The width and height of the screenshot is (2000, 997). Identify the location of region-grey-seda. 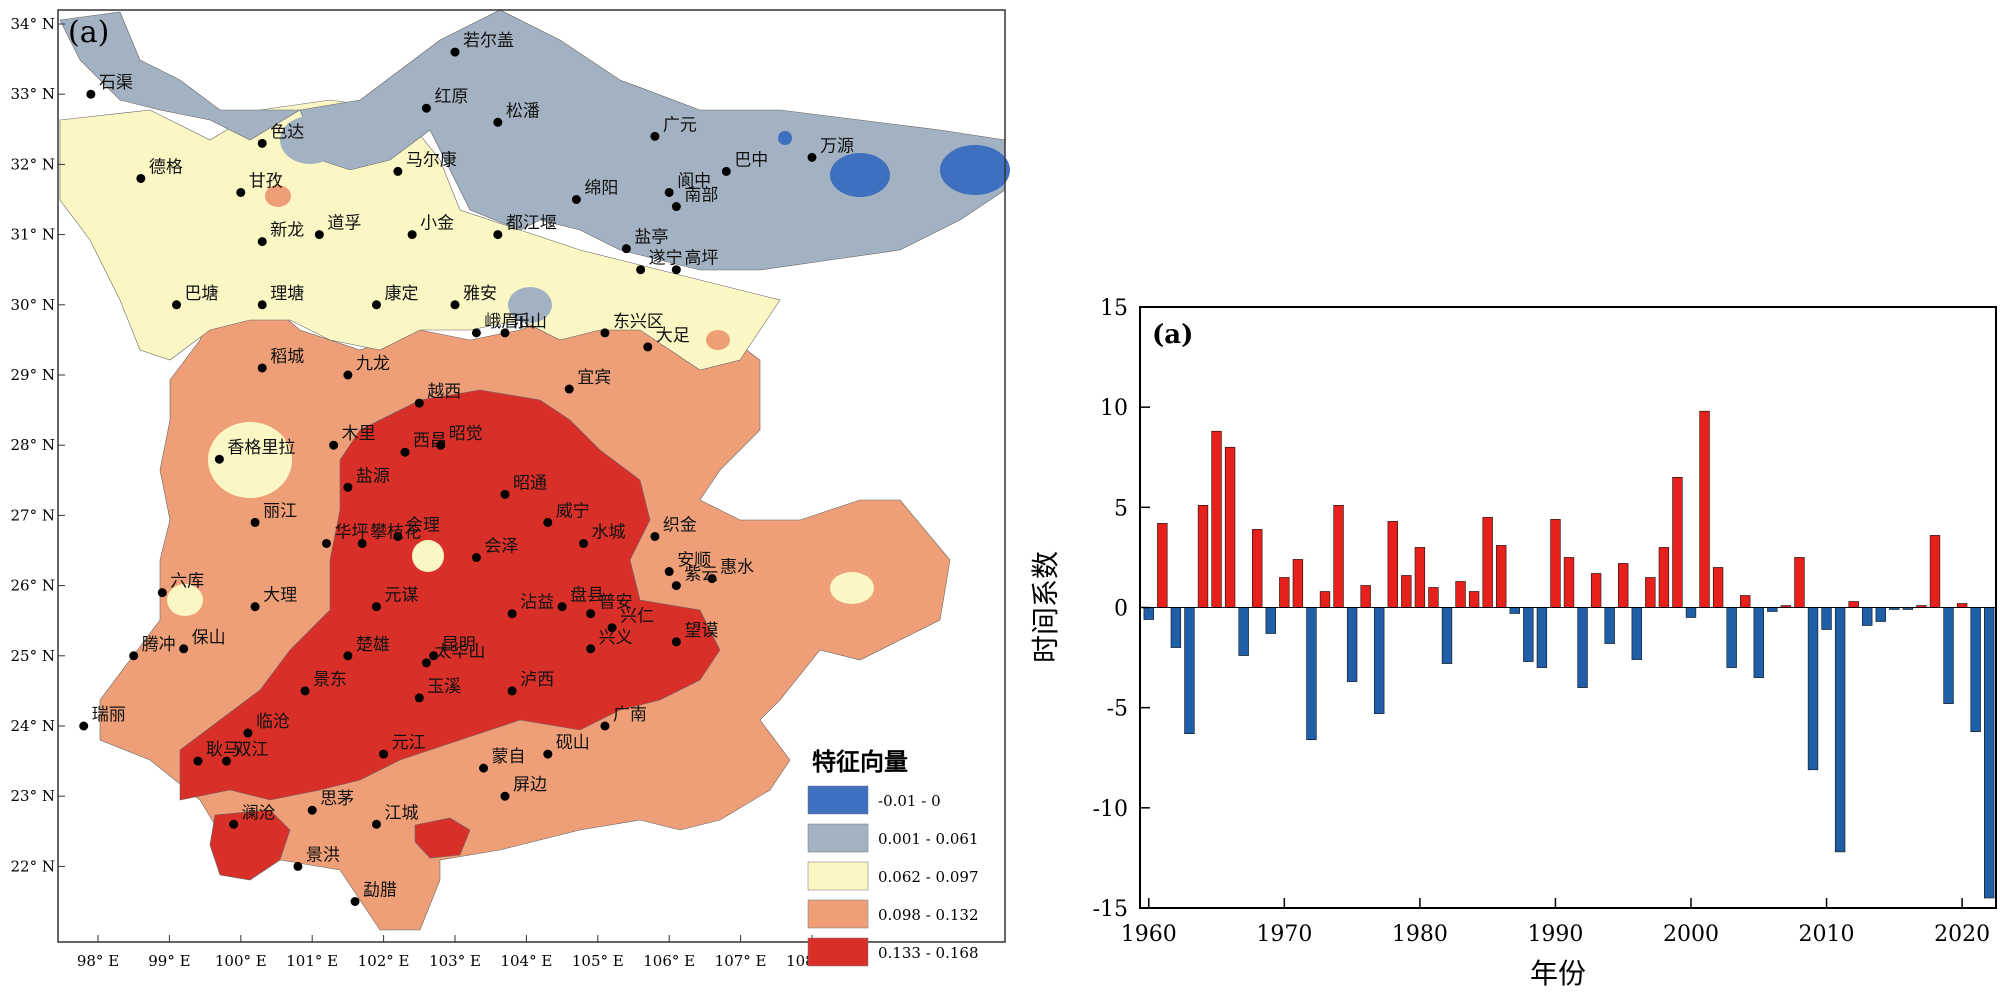
(310, 140).